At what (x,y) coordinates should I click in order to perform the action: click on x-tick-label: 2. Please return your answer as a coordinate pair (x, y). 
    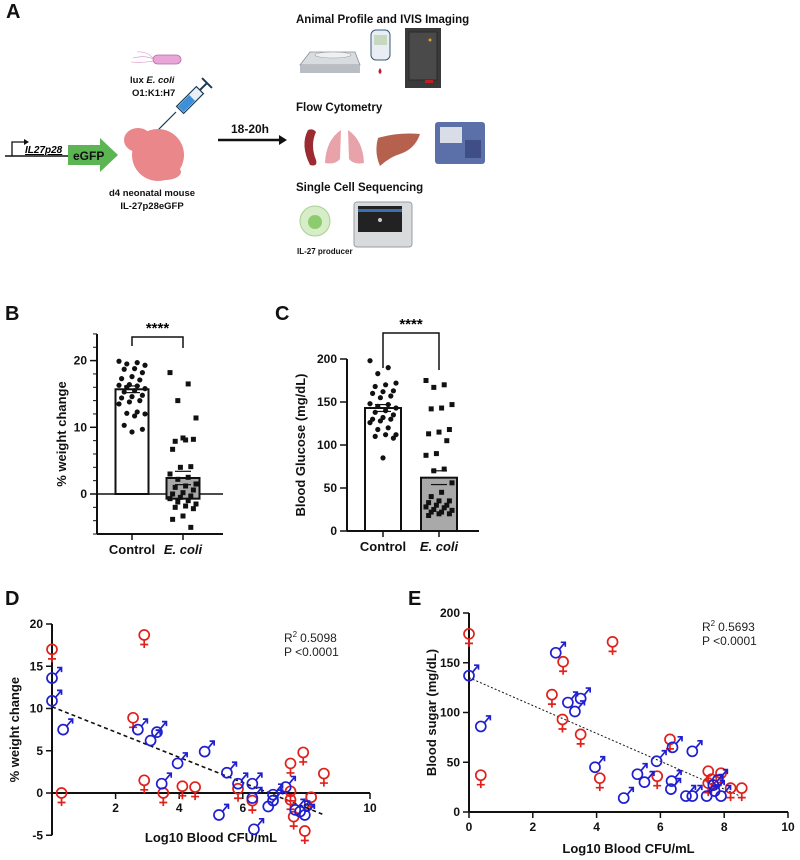
    Looking at the image, I should click on (532, 827).